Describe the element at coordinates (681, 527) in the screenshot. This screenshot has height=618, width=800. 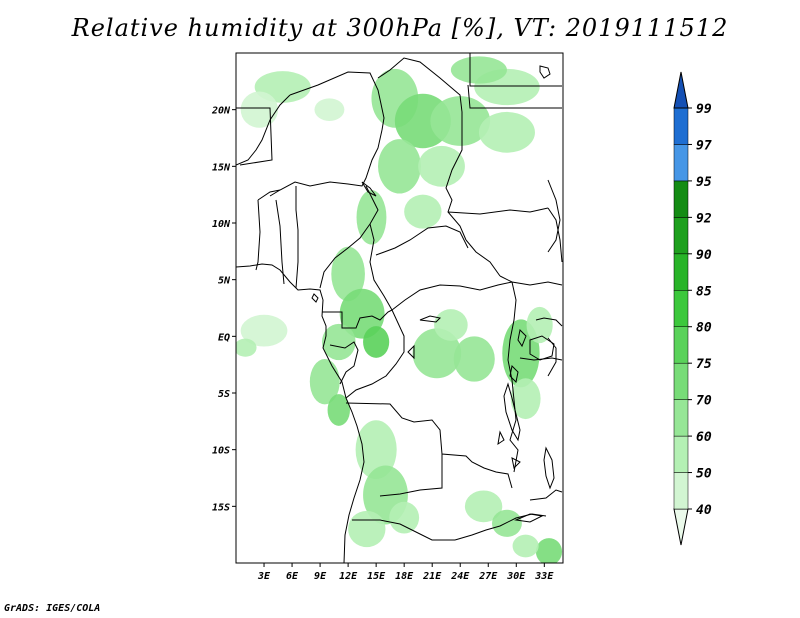
I see `colorbar-lower-triangle` at that location.